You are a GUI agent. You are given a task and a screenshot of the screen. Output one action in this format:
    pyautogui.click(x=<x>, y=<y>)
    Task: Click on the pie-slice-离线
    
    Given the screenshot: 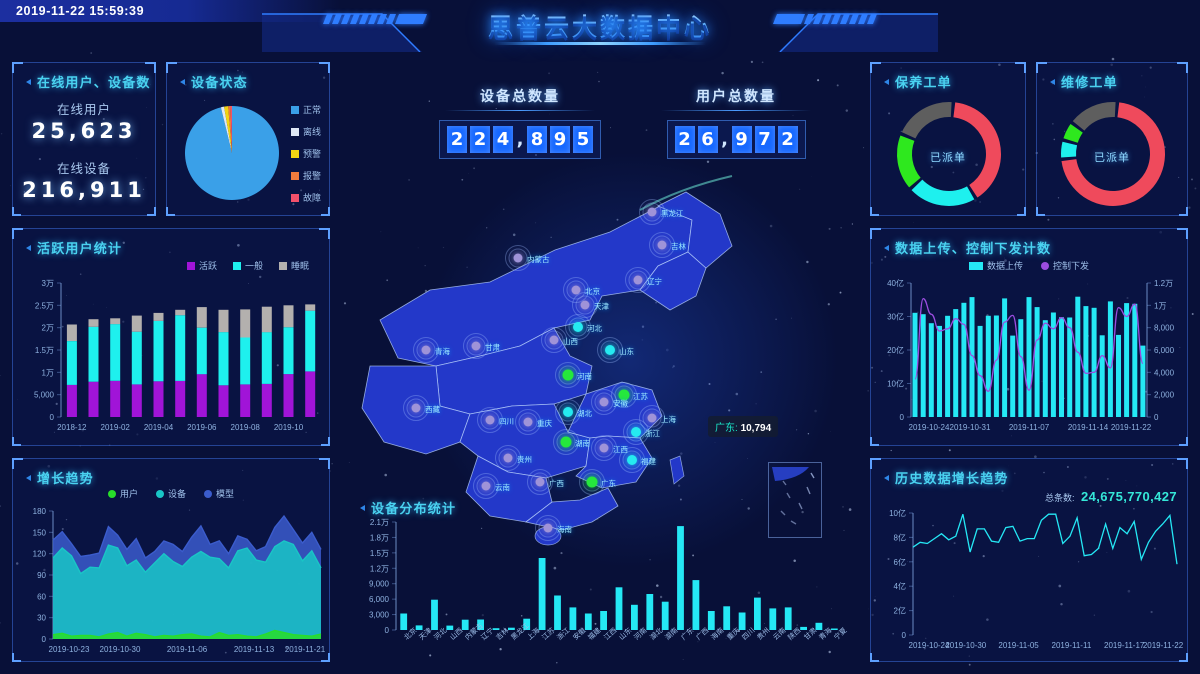 What is the action you would take?
    pyautogui.click(x=226, y=129)
    